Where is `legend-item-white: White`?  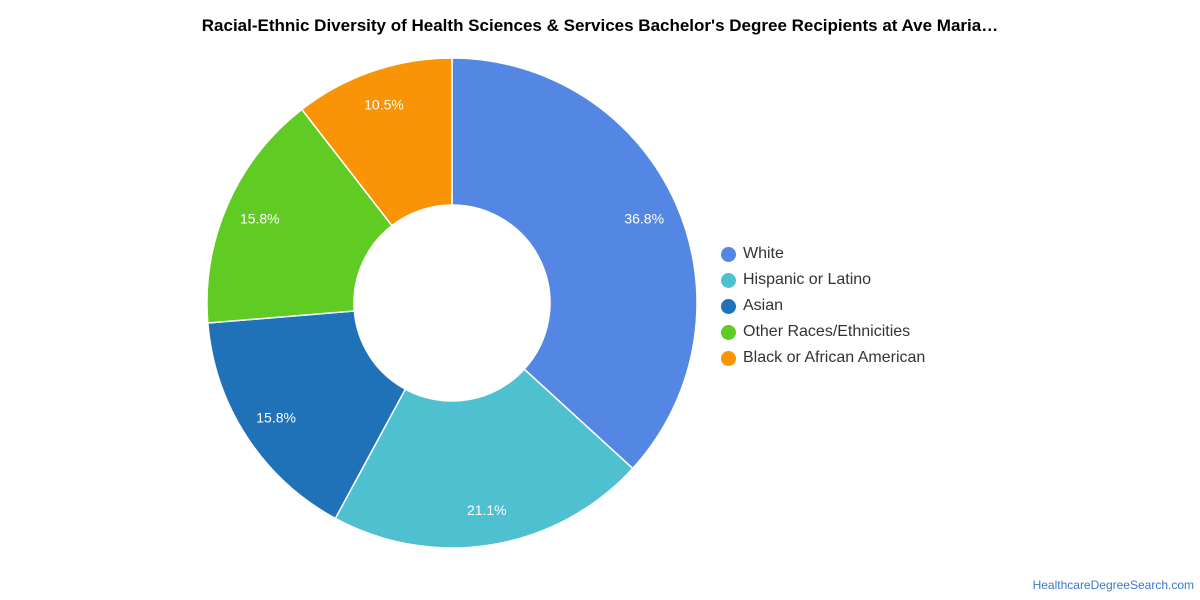
legend-item-white: White is located at coordinates (823, 254).